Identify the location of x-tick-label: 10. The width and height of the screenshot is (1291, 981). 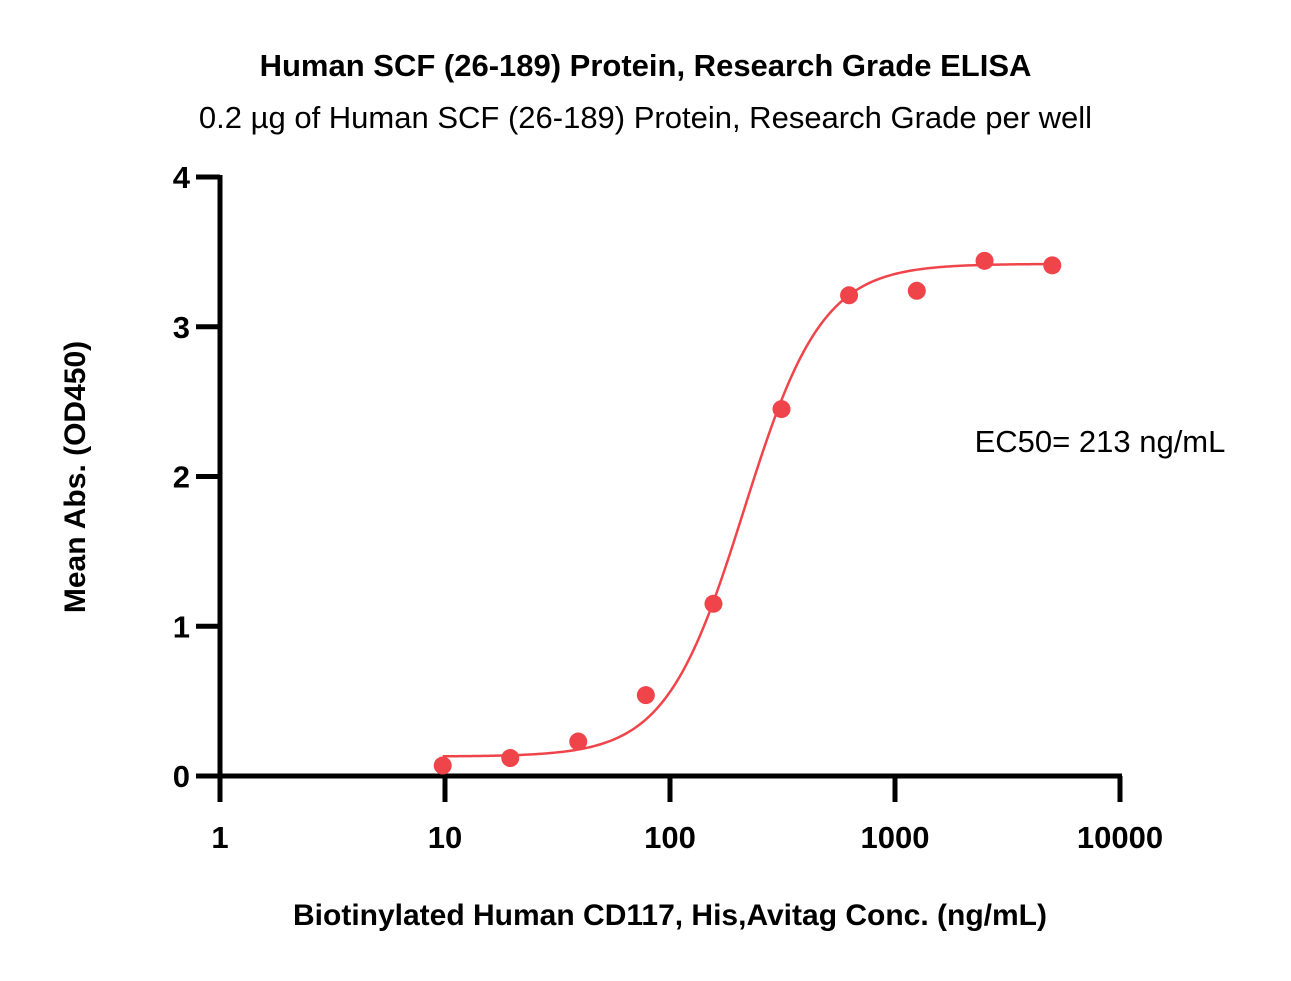
(445, 837).